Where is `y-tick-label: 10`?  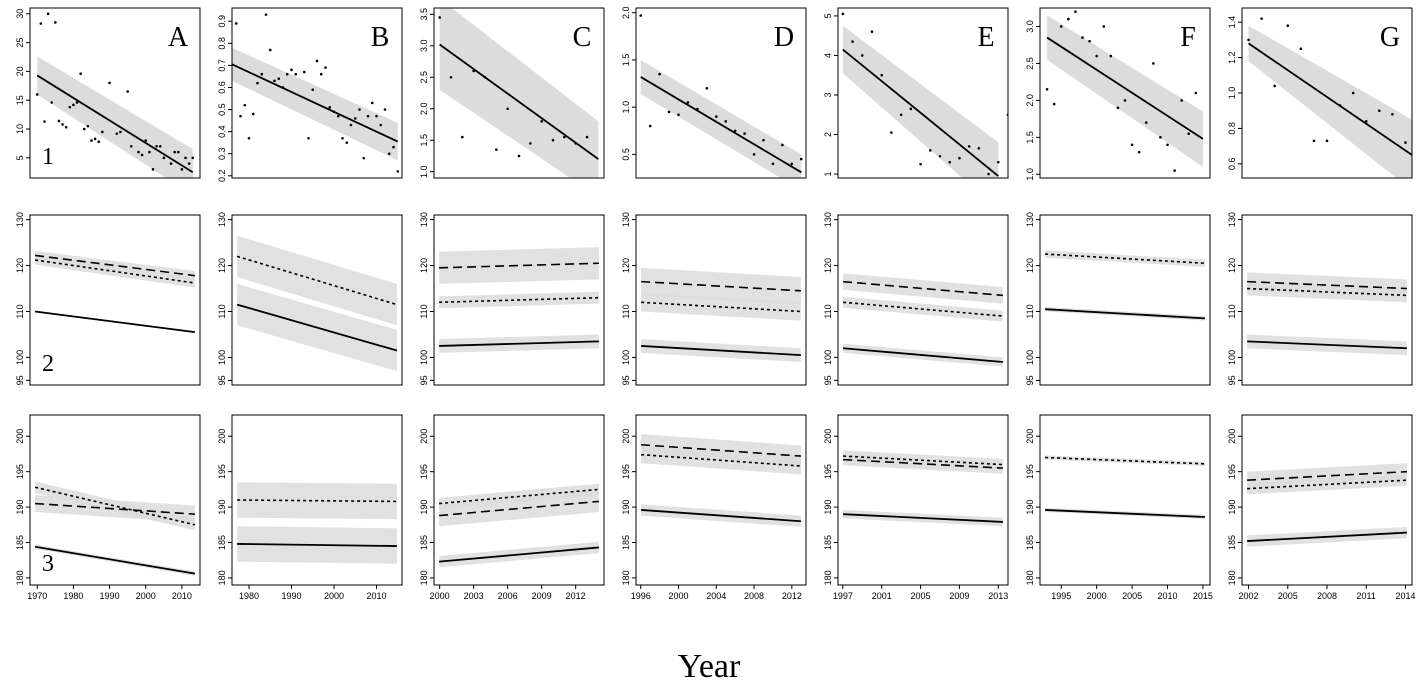
y-tick-label: 10 is located at coordinates (20, 129).